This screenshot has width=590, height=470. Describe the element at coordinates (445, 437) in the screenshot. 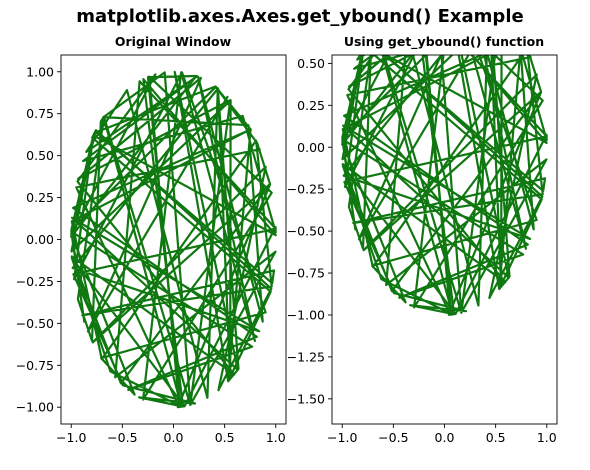

I see `right-x-tick-label: 0.0` at that location.